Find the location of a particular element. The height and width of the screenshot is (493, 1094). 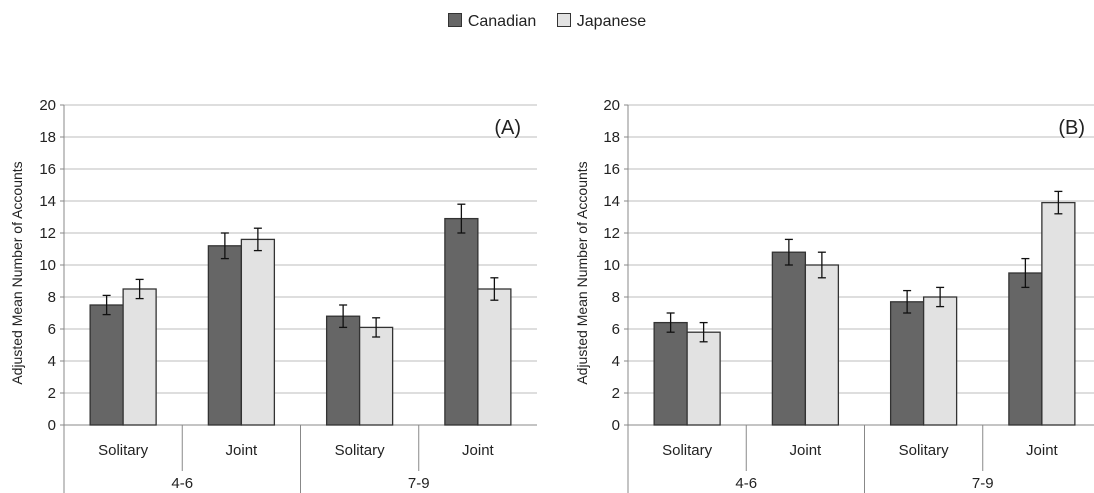

y-tick-label-a-20: 20 is located at coordinates (47, 105).